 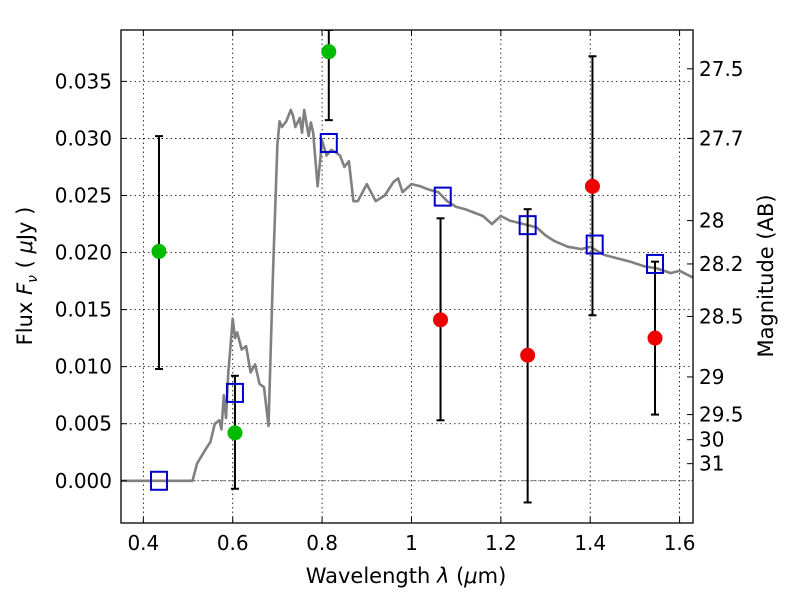 I want to click on x-tick-label: 0.6, so click(x=233, y=543).